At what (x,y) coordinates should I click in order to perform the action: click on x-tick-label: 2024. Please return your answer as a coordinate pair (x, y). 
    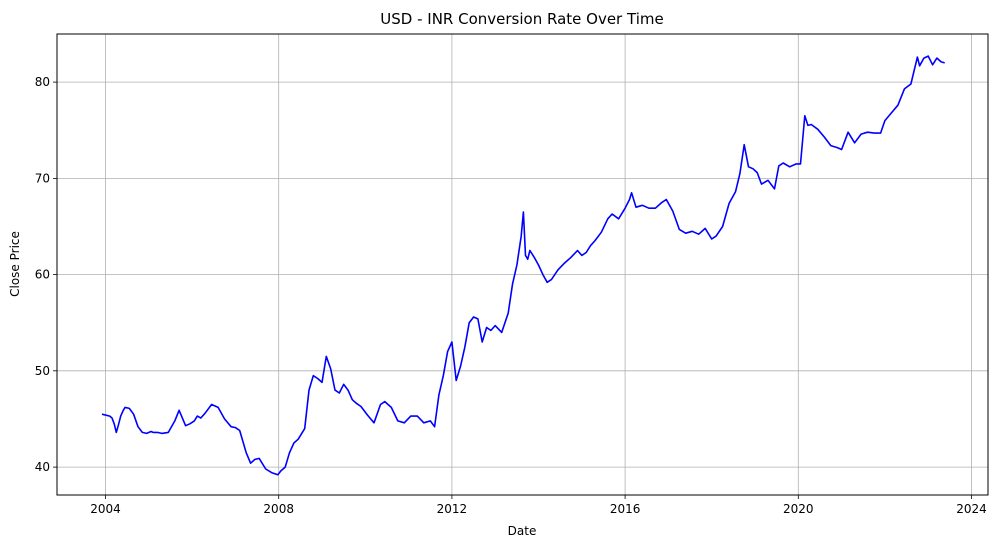
    Looking at the image, I should click on (971, 509).